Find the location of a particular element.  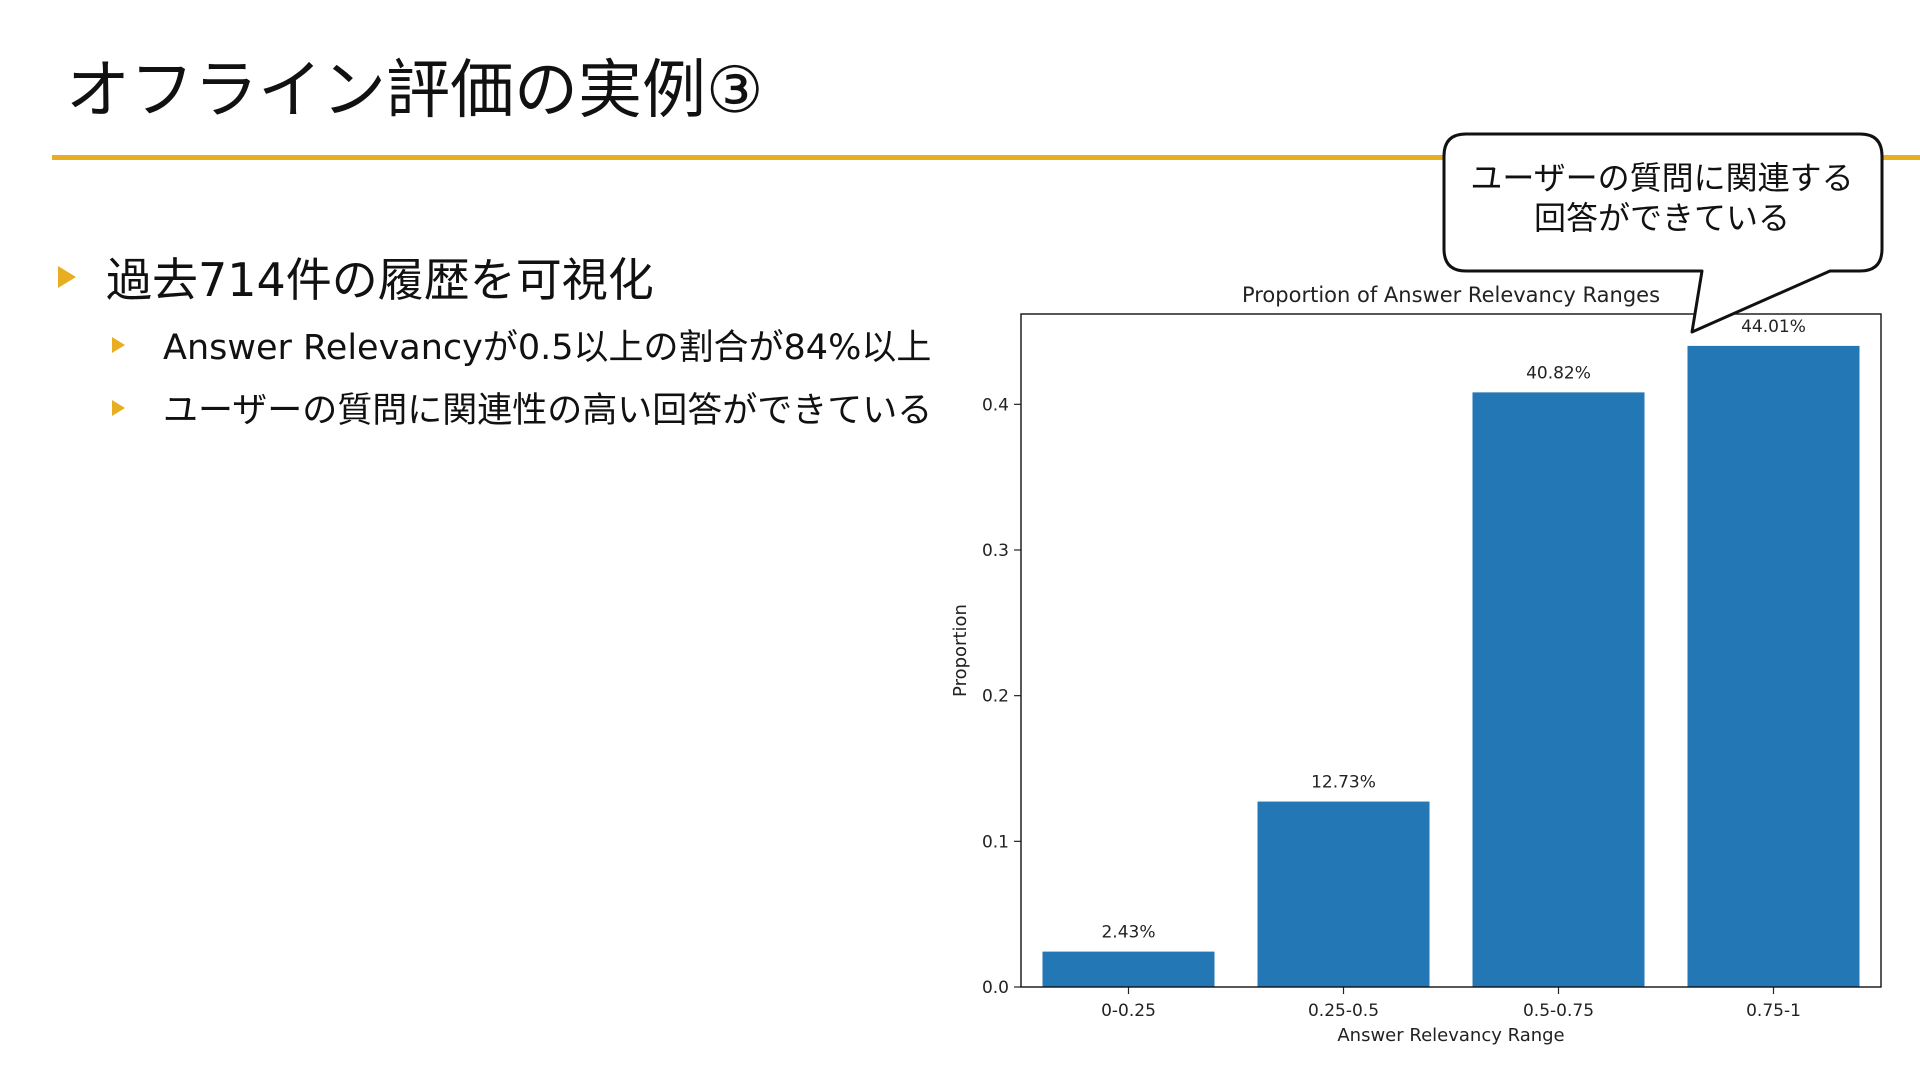

y-axis-label: Proportion is located at coordinates (960, 650).